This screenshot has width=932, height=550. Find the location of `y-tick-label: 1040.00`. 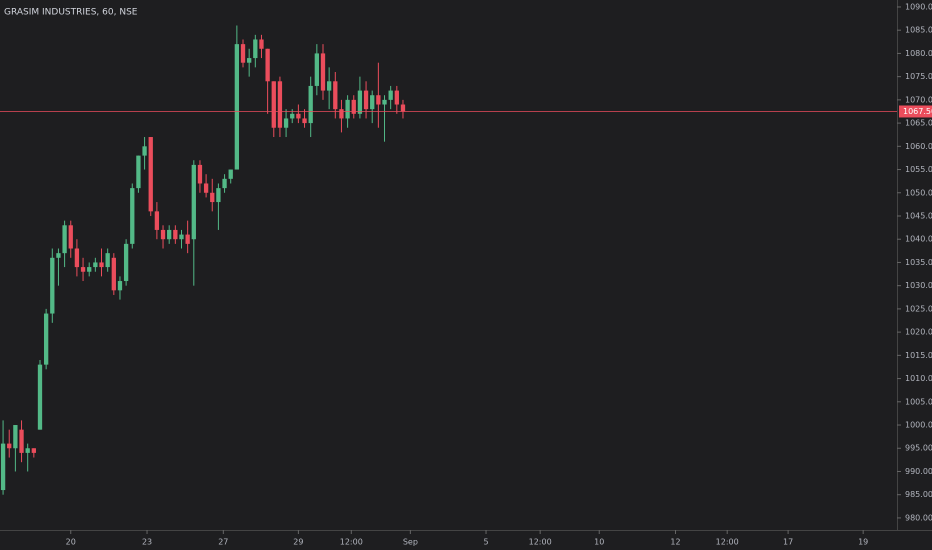

y-tick-label: 1040.00 is located at coordinates (918, 239).